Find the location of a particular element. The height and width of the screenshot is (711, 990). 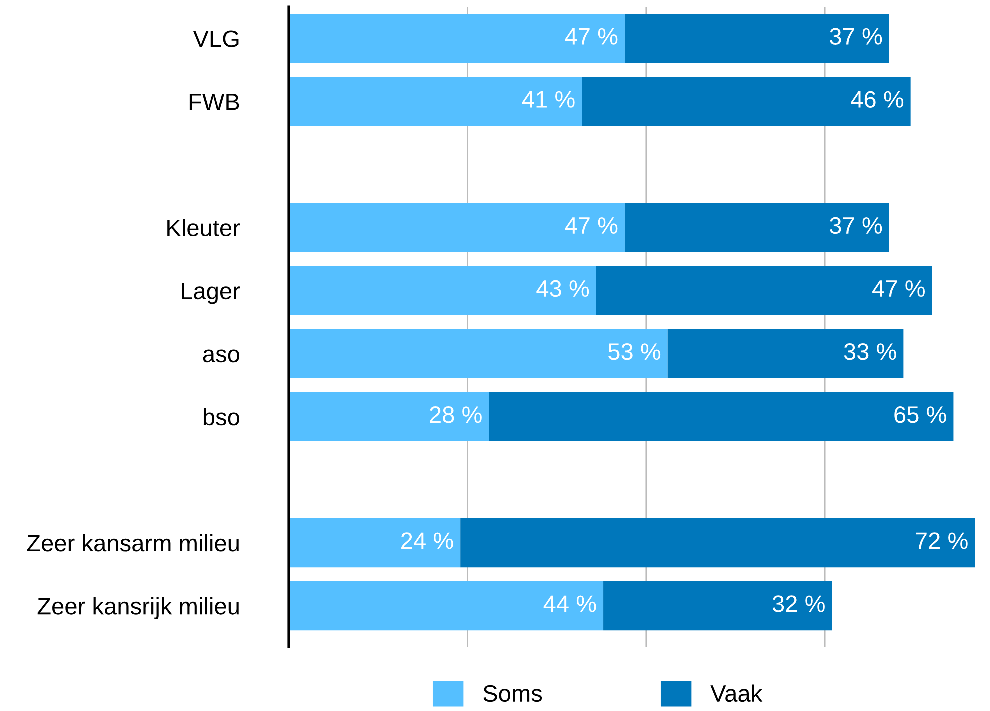

data-label: 53 % is located at coordinates (634, 351).